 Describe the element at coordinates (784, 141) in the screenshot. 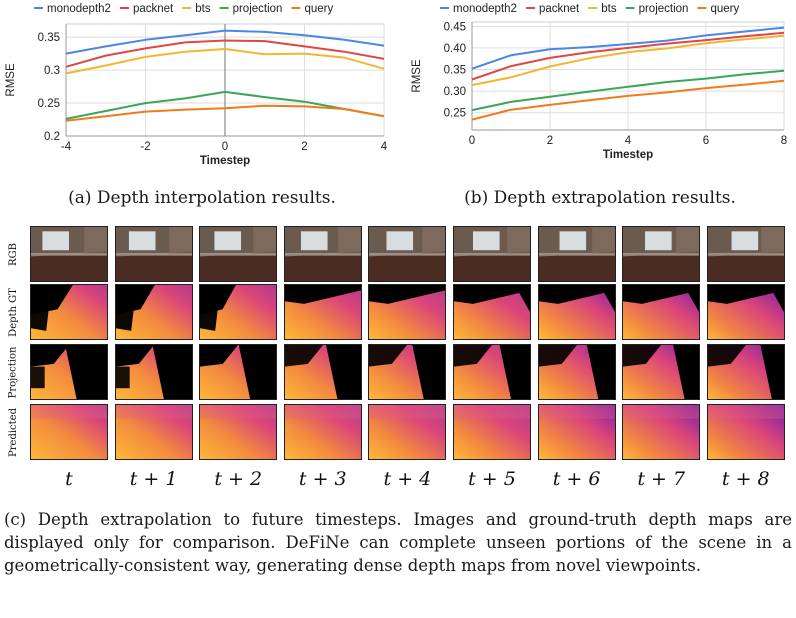

I see `x-tick-label: 8` at that location.